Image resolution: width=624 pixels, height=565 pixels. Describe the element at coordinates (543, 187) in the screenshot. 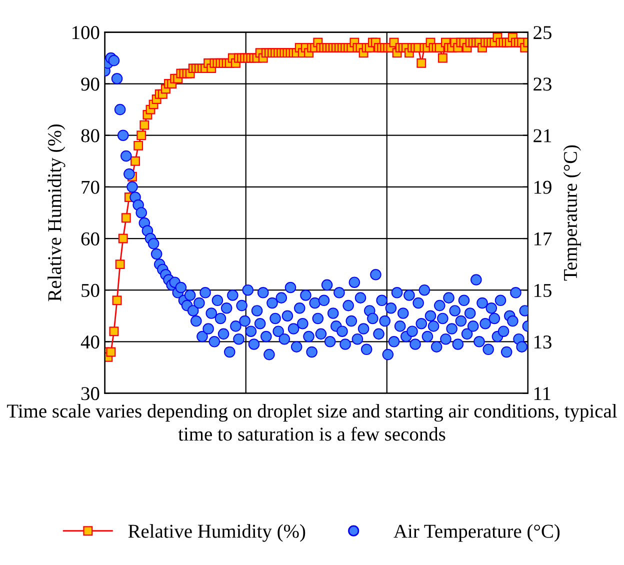

I see `y2-tick-label: 19` at that location.